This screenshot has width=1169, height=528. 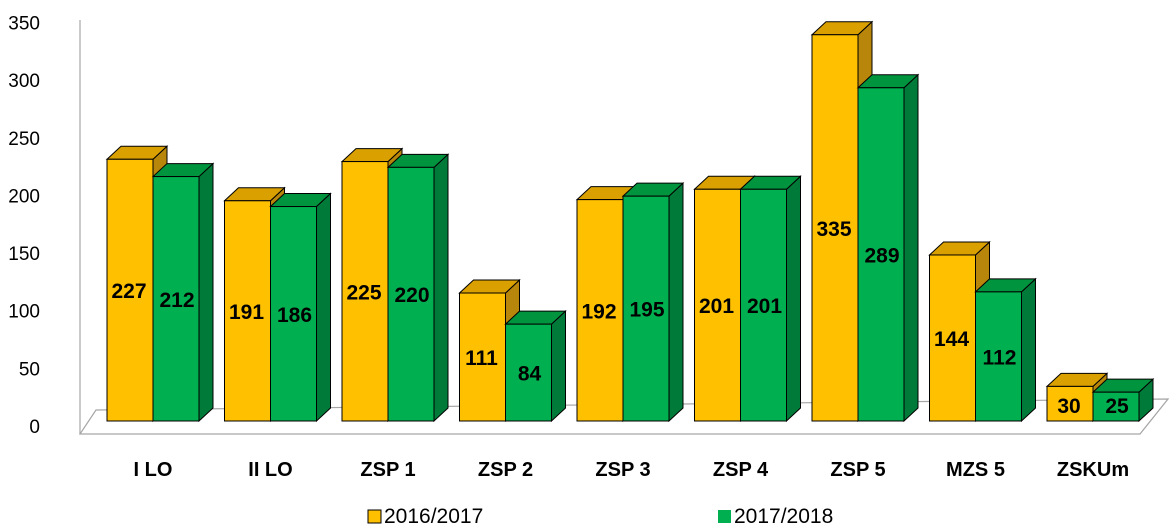 What do you see at coordinates (29, 369) in the screenshot?
I see `y-tick-label: 50` at bounding box center [29, 369].